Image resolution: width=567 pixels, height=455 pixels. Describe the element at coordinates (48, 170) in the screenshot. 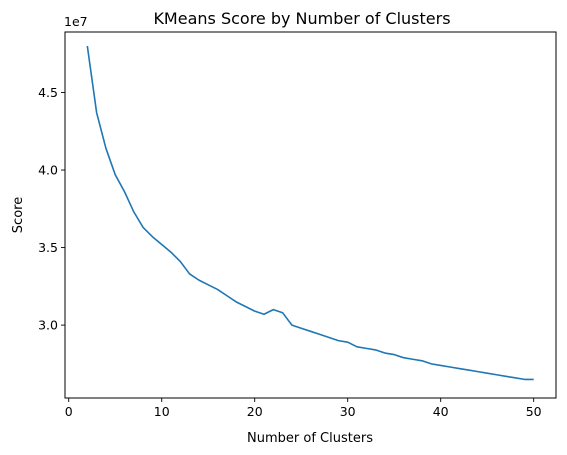

I see `y-tick-label: 4.0` at that location.